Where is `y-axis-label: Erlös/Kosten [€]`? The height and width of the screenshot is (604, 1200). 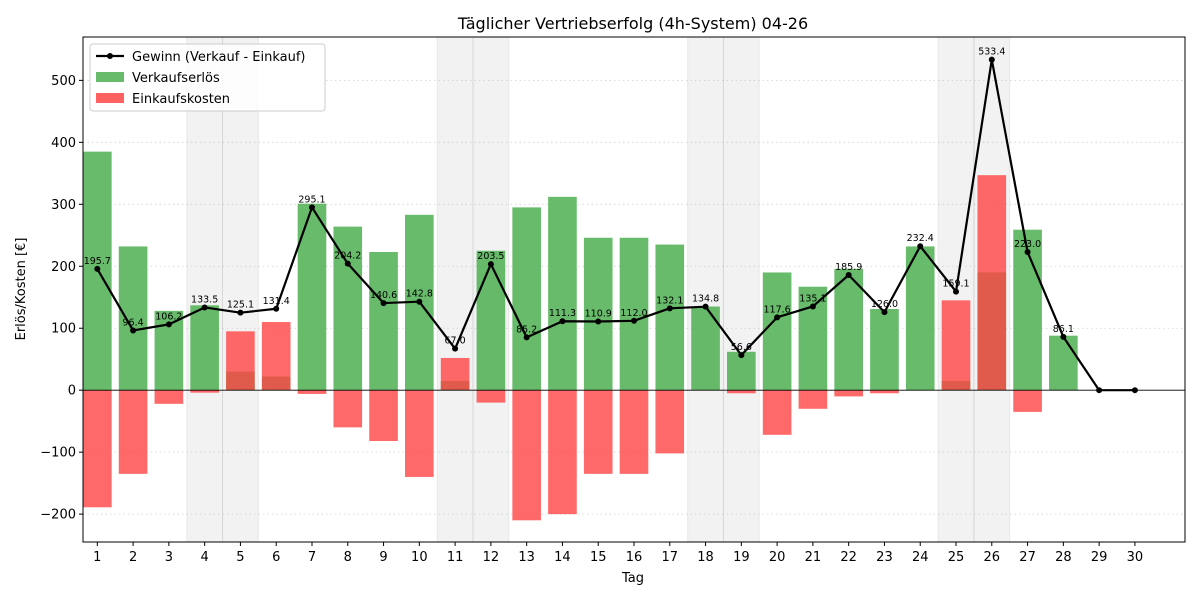 y-axis-label: Erlös/Kosten [€] is located at coordinates (21, 289).